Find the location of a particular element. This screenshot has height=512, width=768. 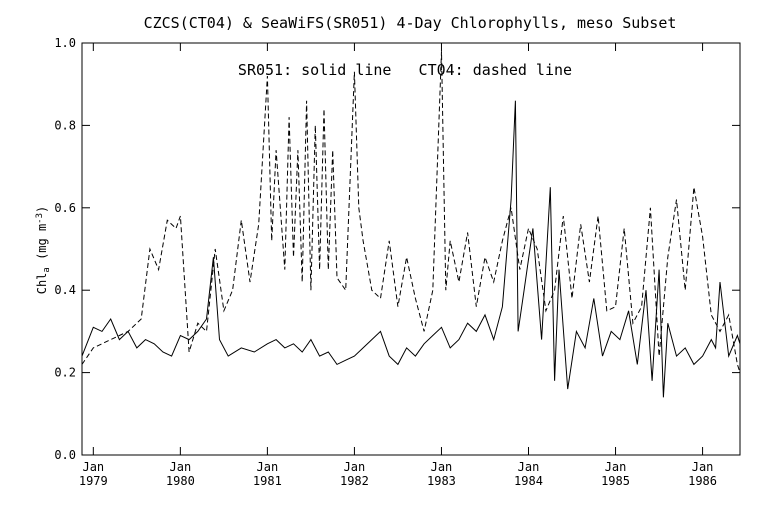

y-axis-label: Chla (mg m-3) is located at coordinates (43, 250).